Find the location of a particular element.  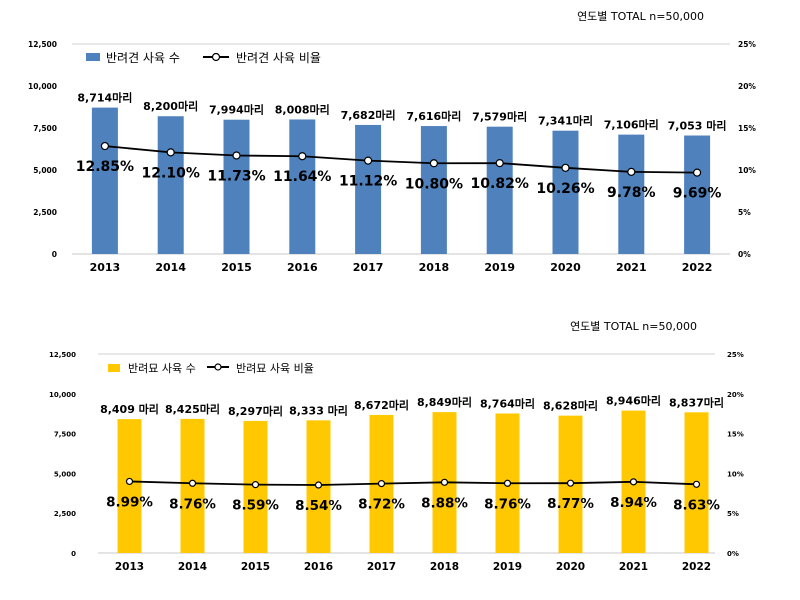

bar-value-label: 8,672마리 is located at coordinates (381, 405).